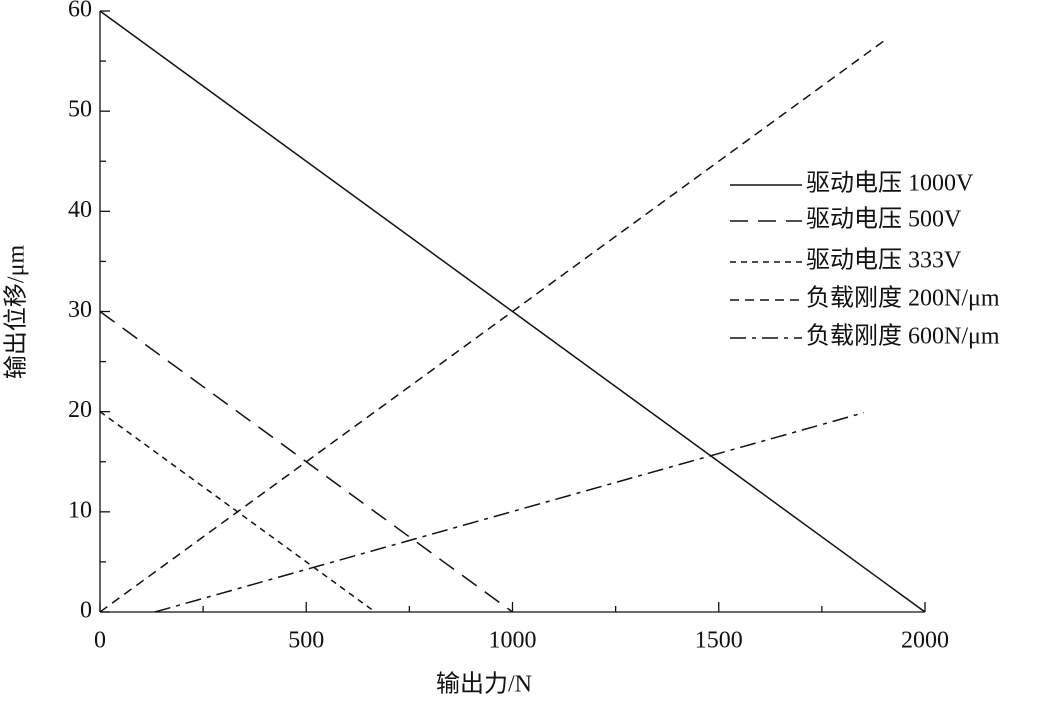 The image size is (1060, 702). What do you see at coordinates (719, 641) in the screenshot?
I see `x-tick-label: 1500` at bounding box center [719, 641].